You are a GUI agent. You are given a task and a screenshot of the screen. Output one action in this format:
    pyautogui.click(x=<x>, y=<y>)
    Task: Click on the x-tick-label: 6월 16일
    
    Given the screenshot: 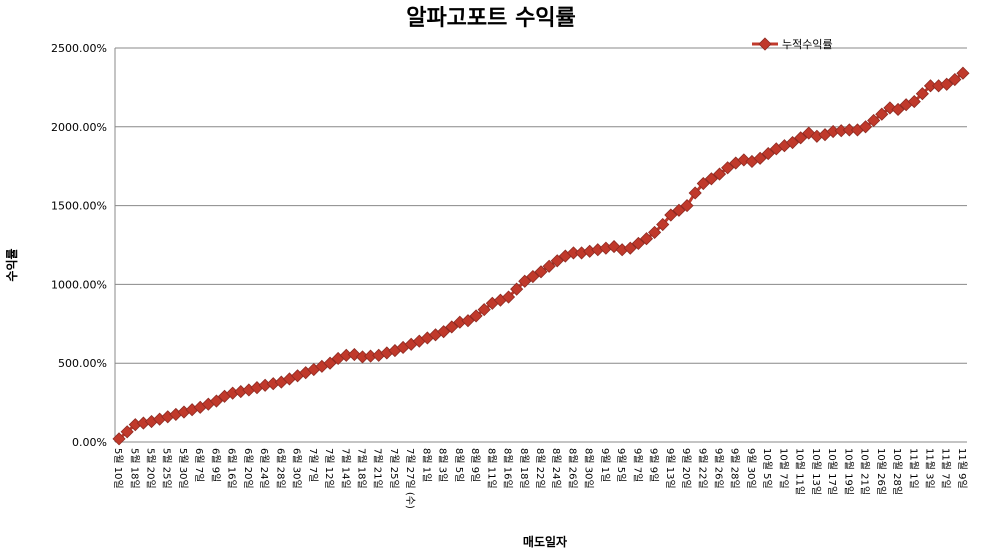 What is the action you would take?
    pyautogui.click(x=232, y=468)
    